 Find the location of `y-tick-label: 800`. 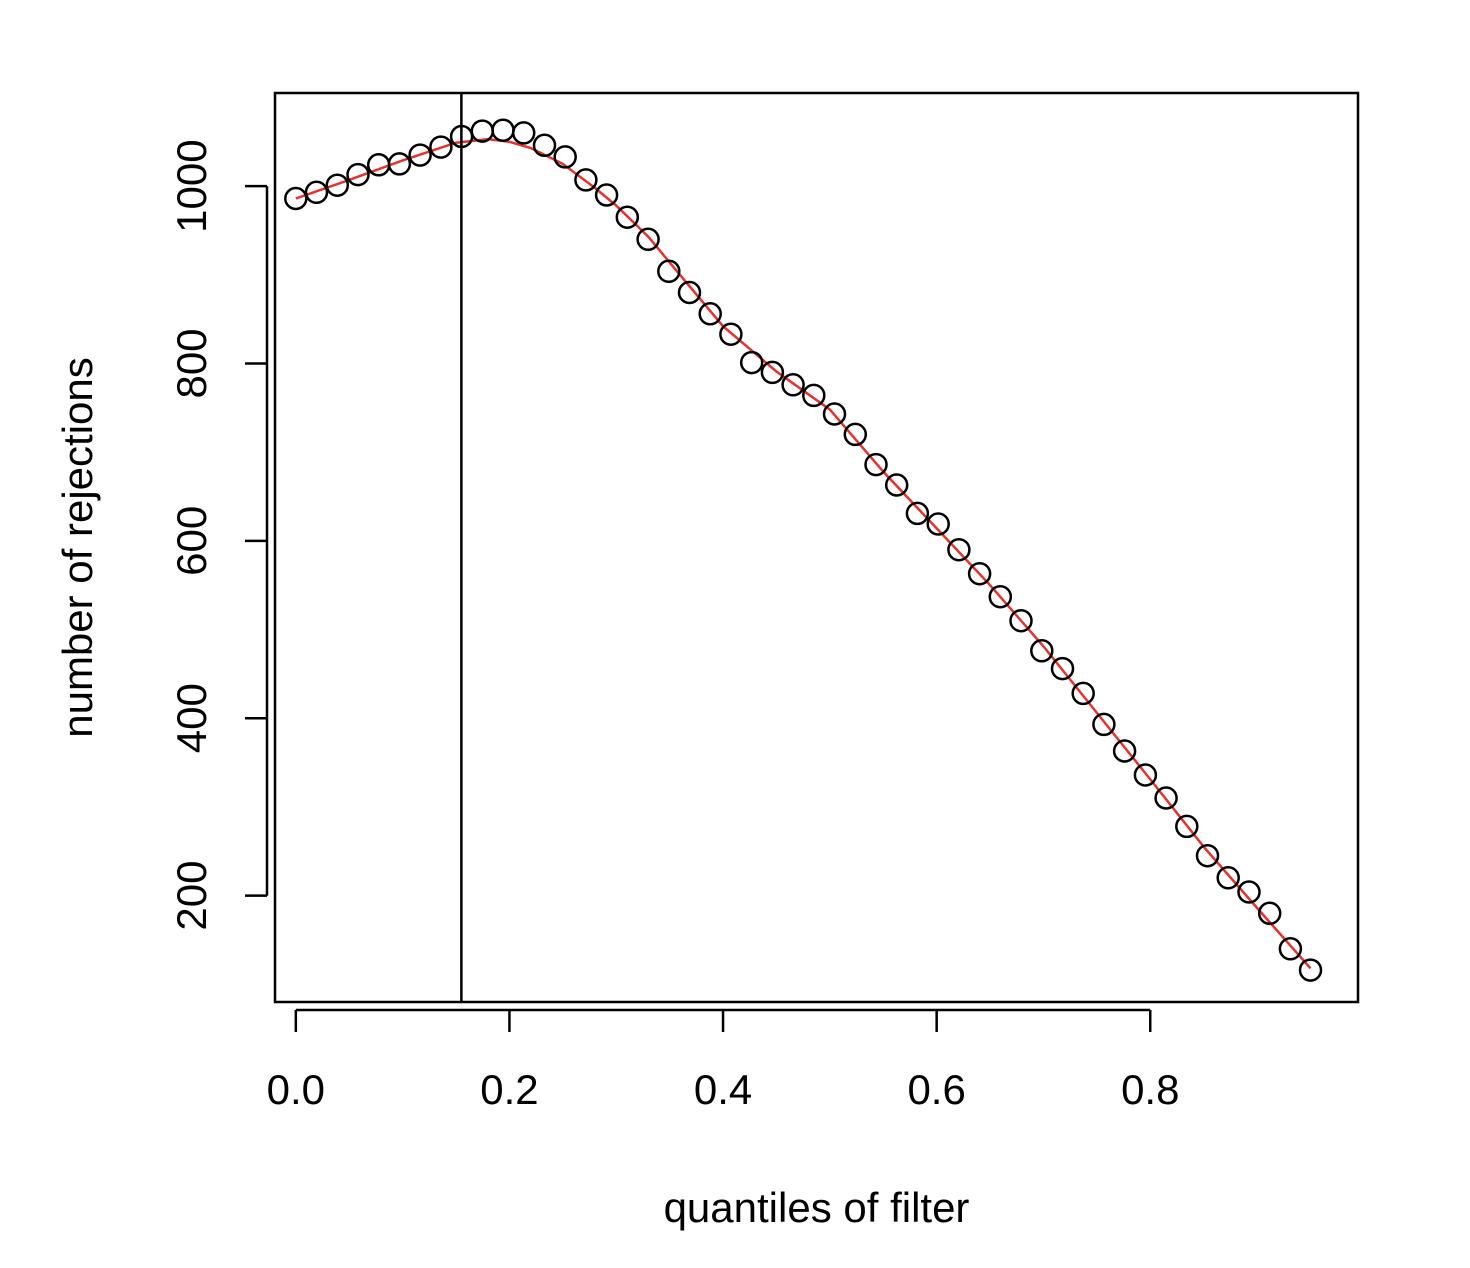

y-tick-label: 800 is located at coordinates (191, 363).